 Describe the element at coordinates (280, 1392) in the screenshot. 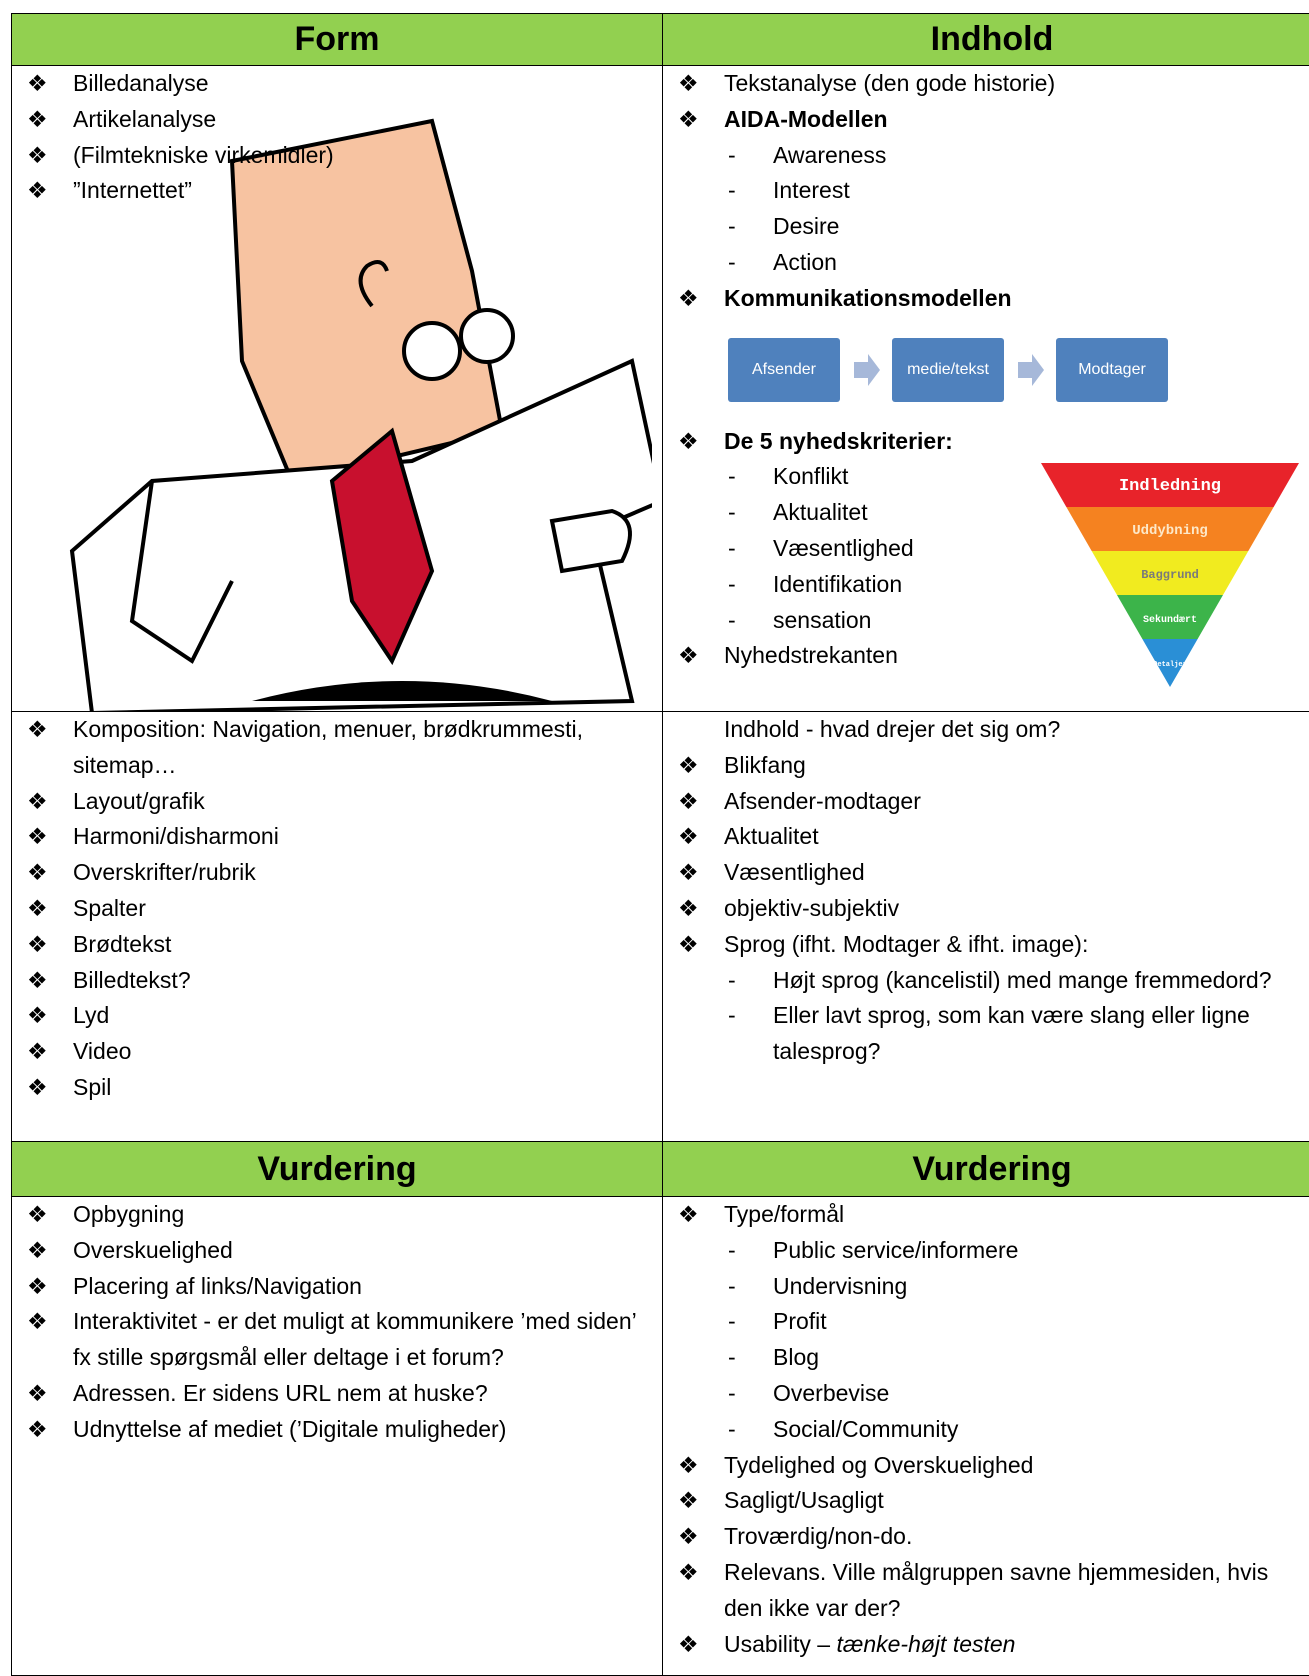

I see `item-text: Adressen. Er sidens URL nem at huske?` at that location.